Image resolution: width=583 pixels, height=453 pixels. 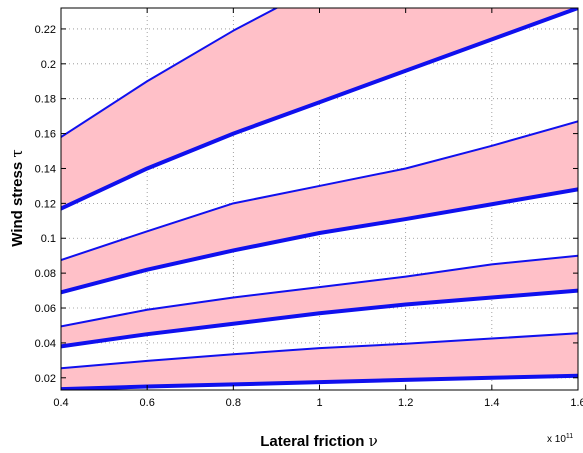 I want to click on x-axis-label-text: Lateral friction, so click(x=312, y=441).